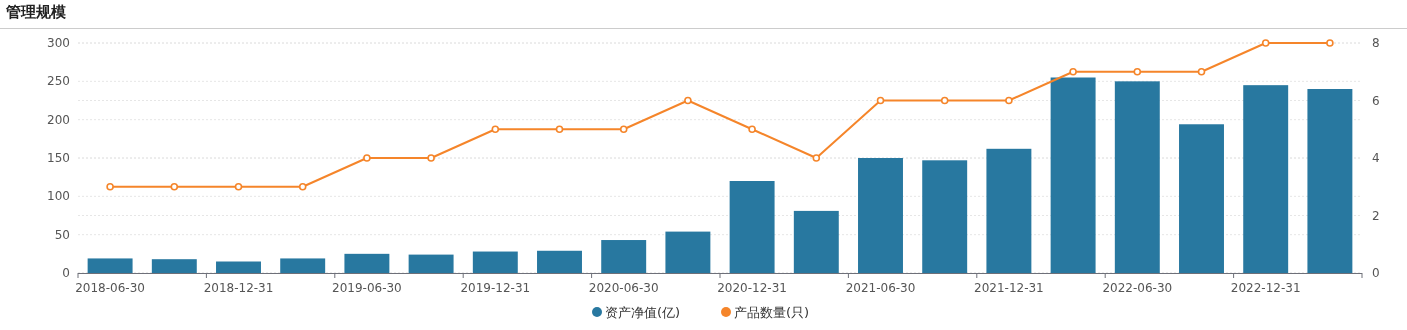  I want to click on y-tick-label: 100, so click(58, 196).